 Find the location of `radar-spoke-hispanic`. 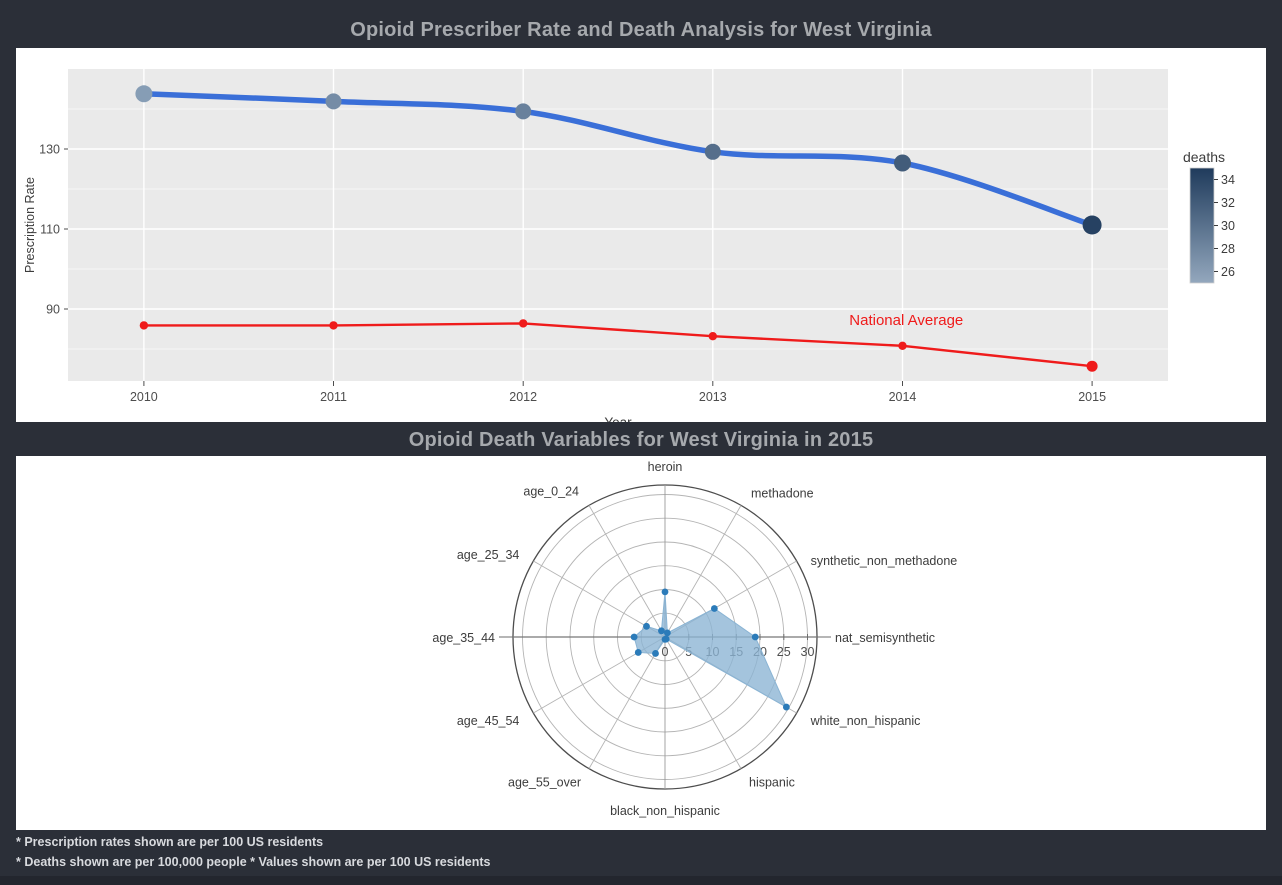

radar-spoke-hispanic is located at coordinates (703, 702).